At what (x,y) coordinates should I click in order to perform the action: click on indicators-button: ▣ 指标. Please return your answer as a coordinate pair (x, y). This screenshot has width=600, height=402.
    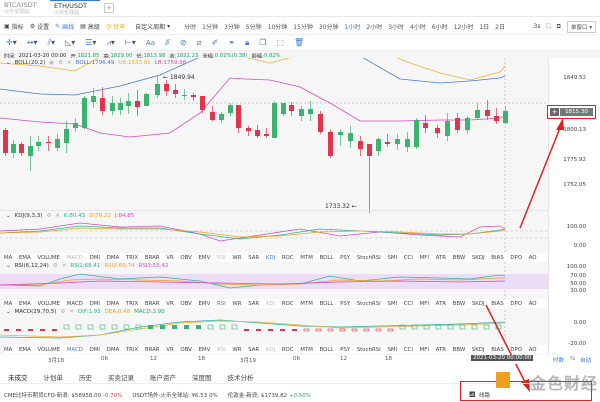
    Looking at the image, I should click on (14, 26).